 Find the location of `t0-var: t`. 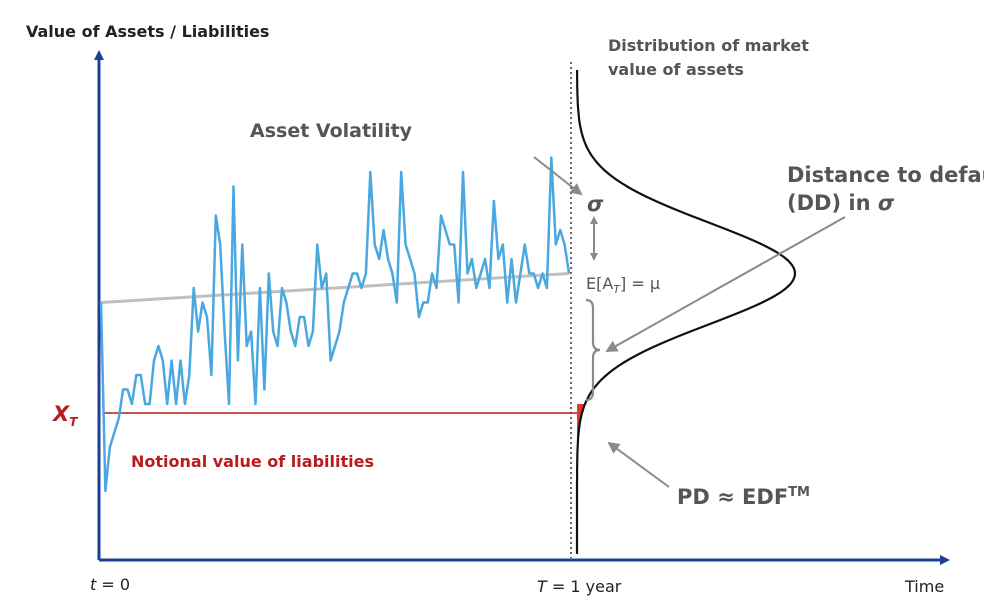

t0-var: t is located at coordinates (93, 584).